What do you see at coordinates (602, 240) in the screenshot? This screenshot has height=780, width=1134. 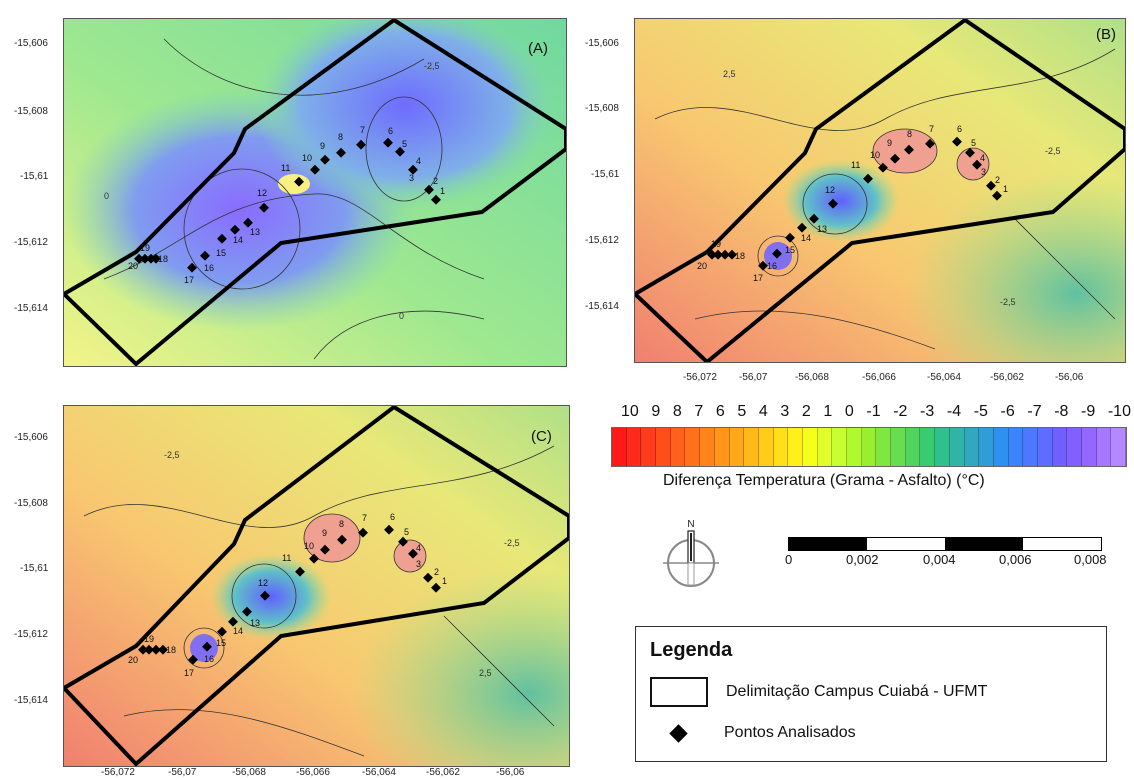 I see `y-tick-b-3: -15,612` at bounding box center [602, 240].